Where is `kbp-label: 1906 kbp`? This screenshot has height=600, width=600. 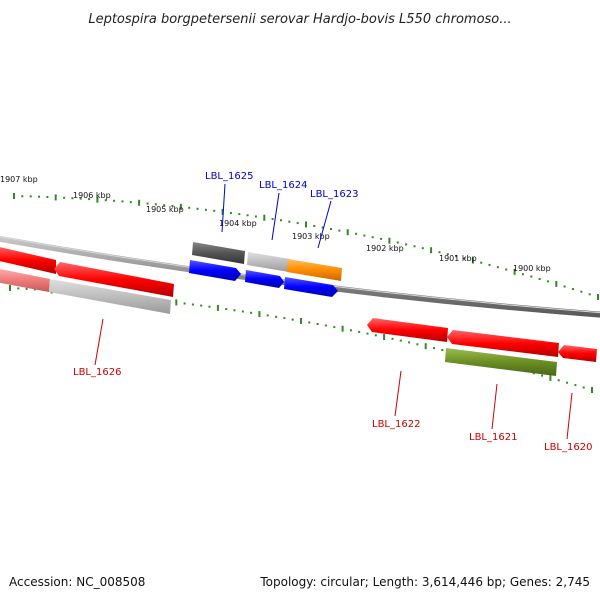 kbp-label: 1906 kbp is located at coordinates (92, 195).